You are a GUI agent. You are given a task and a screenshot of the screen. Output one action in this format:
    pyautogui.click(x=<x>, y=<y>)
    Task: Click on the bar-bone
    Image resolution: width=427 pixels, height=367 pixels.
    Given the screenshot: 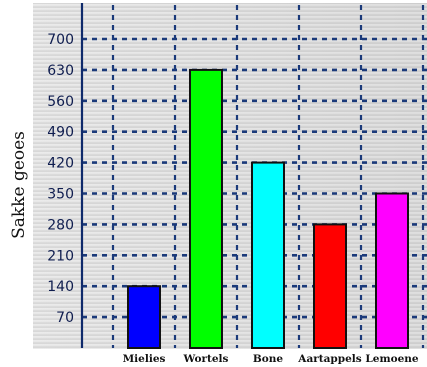 What is the action you would take?
    pyautogui.click(x=268, y=255)
    